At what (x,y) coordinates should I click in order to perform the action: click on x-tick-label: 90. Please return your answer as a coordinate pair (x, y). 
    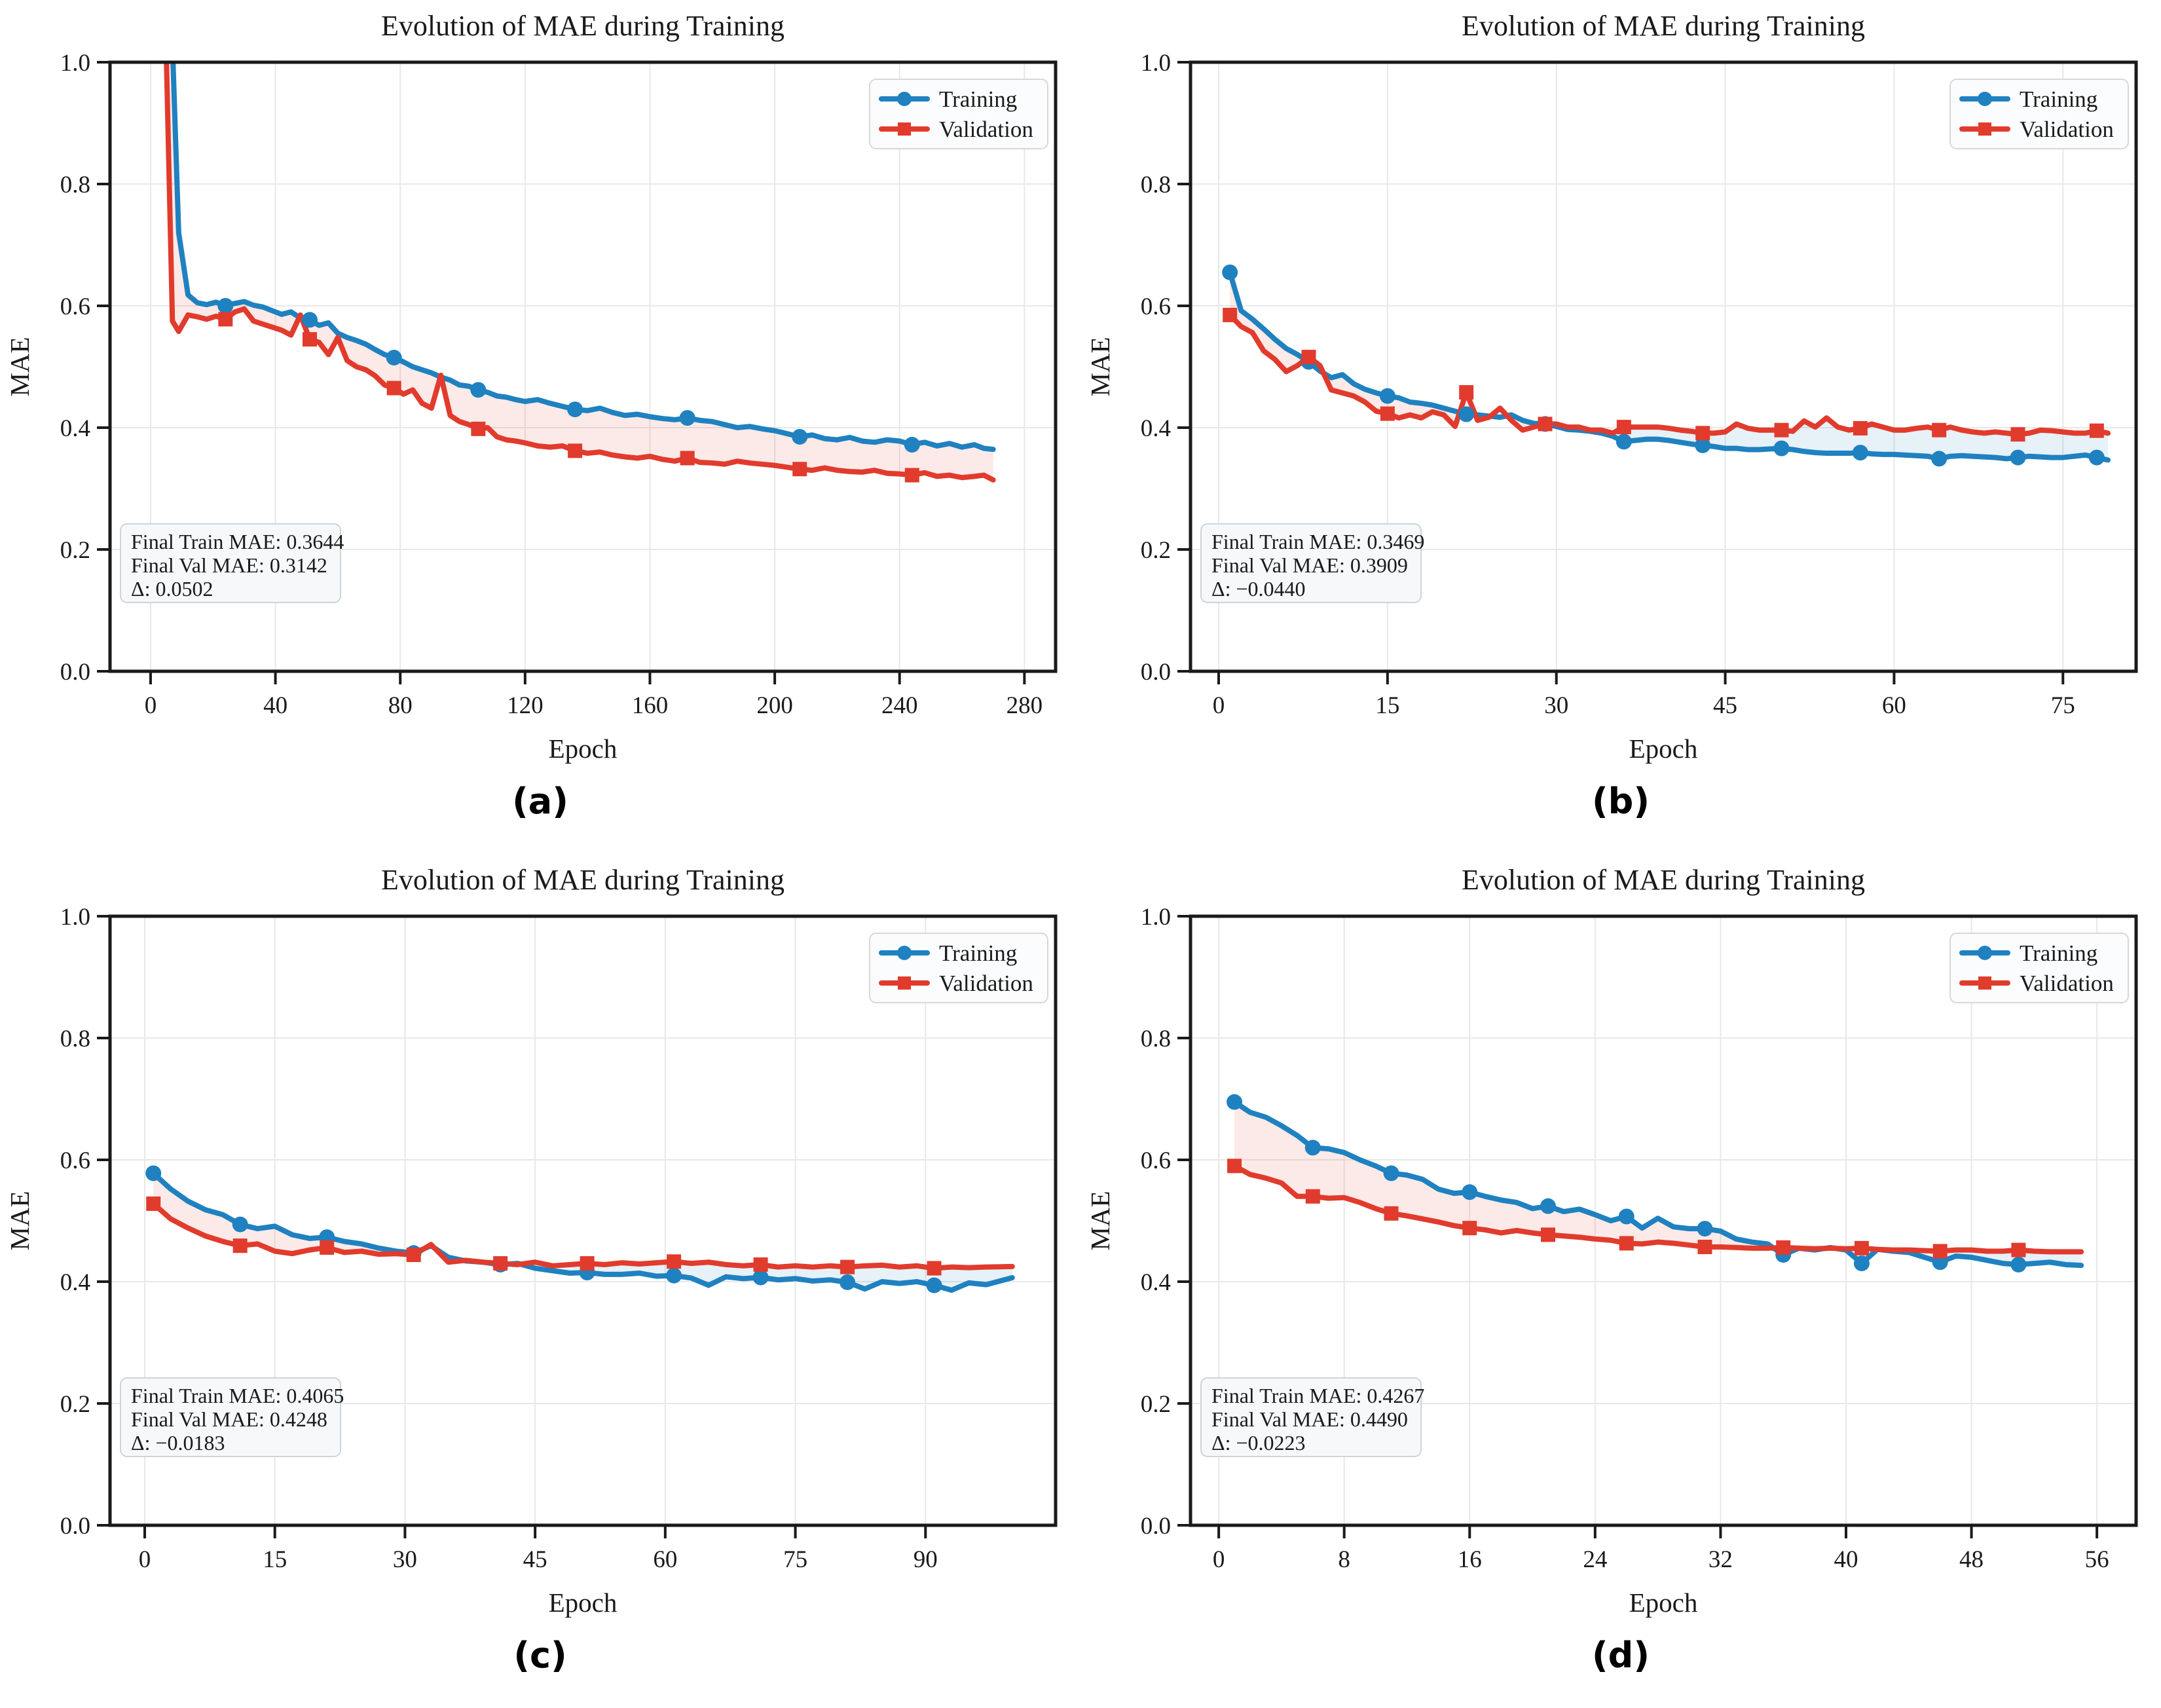
    Looking at the image, I should click on (926, 1559).